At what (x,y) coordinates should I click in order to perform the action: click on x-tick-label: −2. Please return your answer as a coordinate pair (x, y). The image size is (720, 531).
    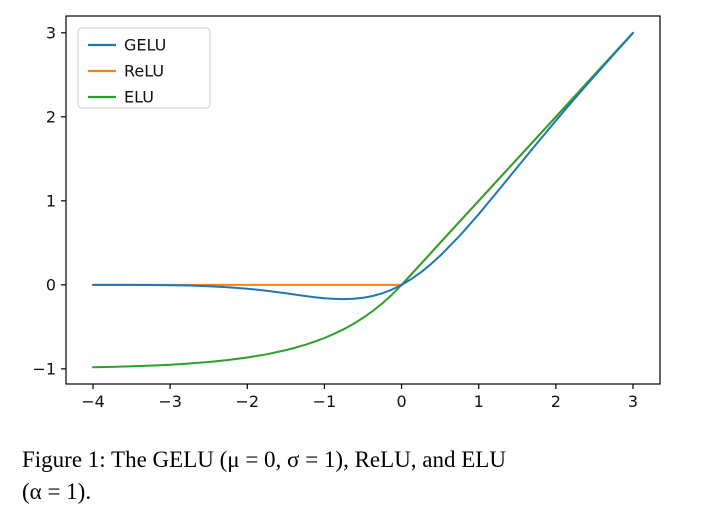
    Looking at the image, I should click on (247, 401).